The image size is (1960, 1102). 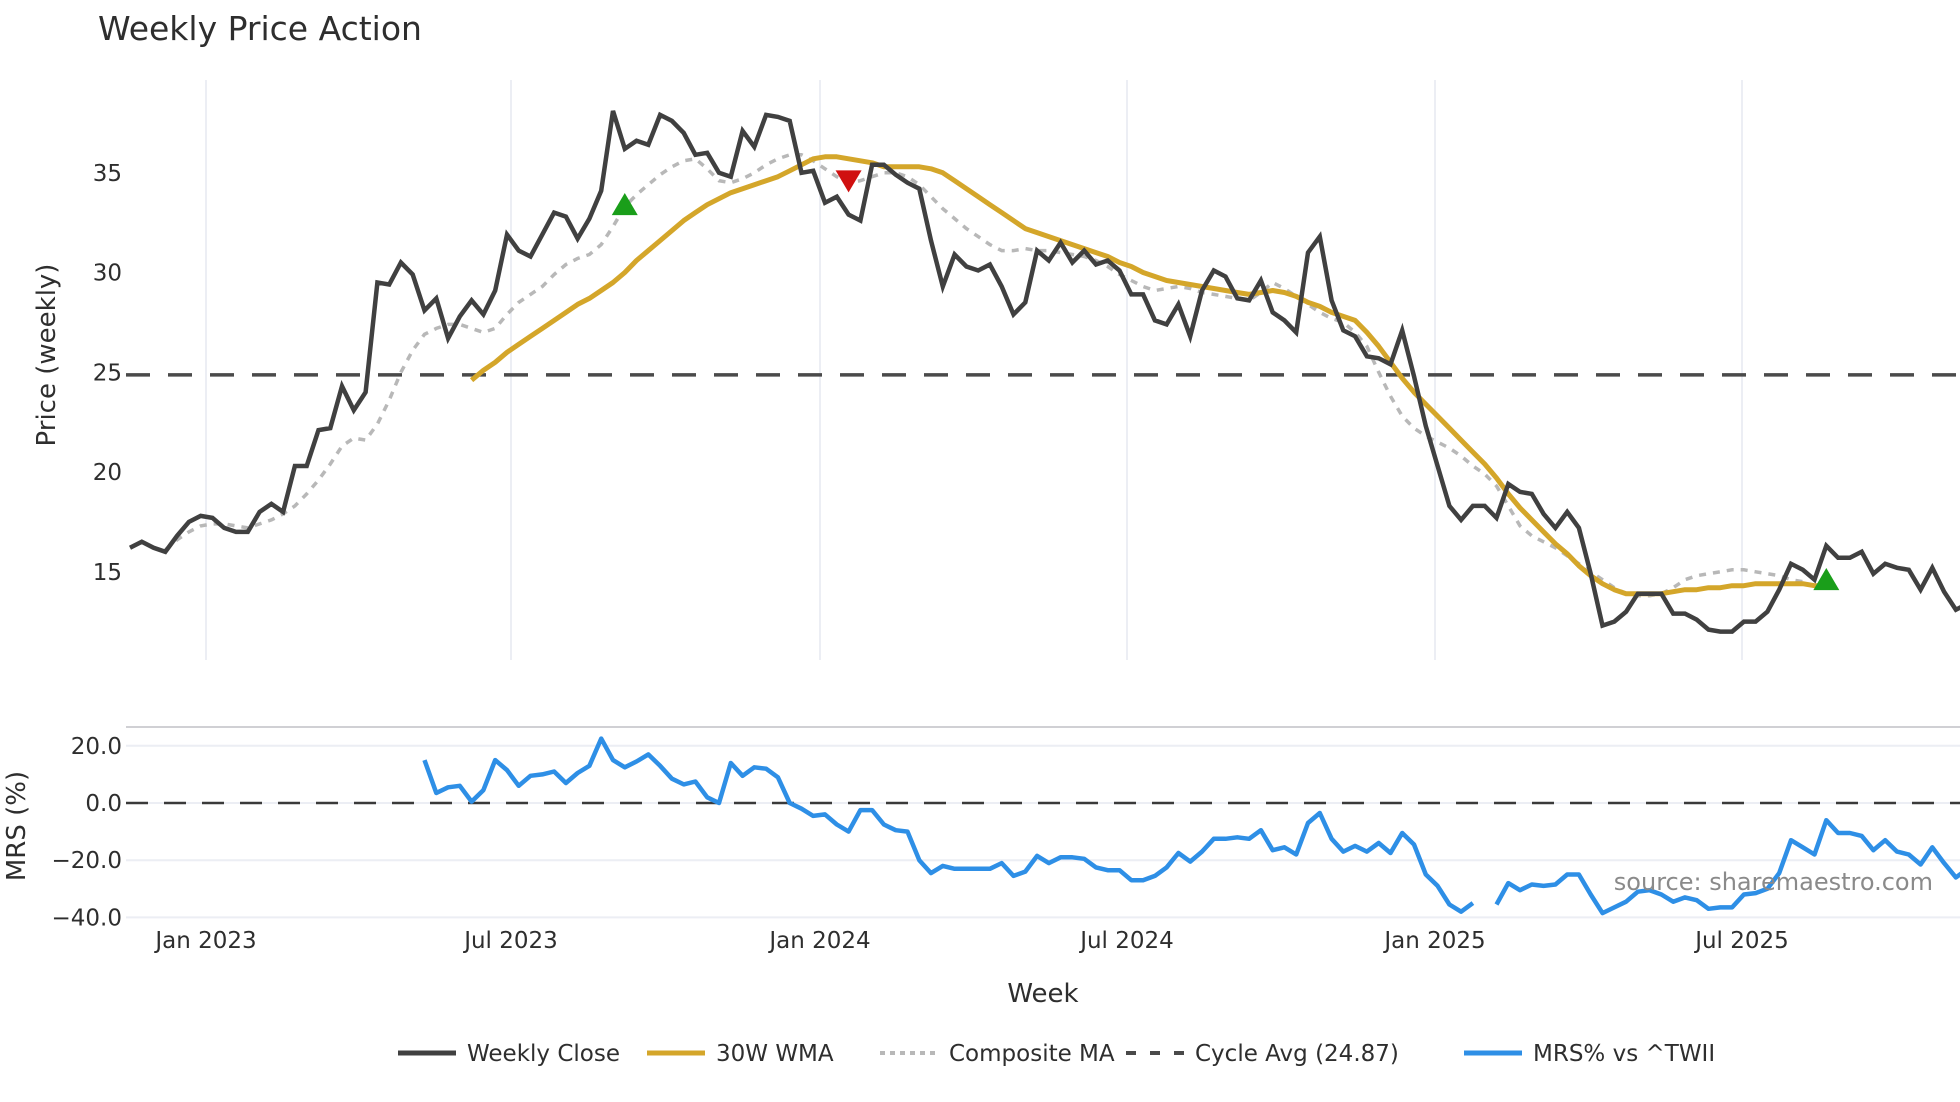 I want to click on chart-title: Weekly Price Action, so click(x=260, y=28).